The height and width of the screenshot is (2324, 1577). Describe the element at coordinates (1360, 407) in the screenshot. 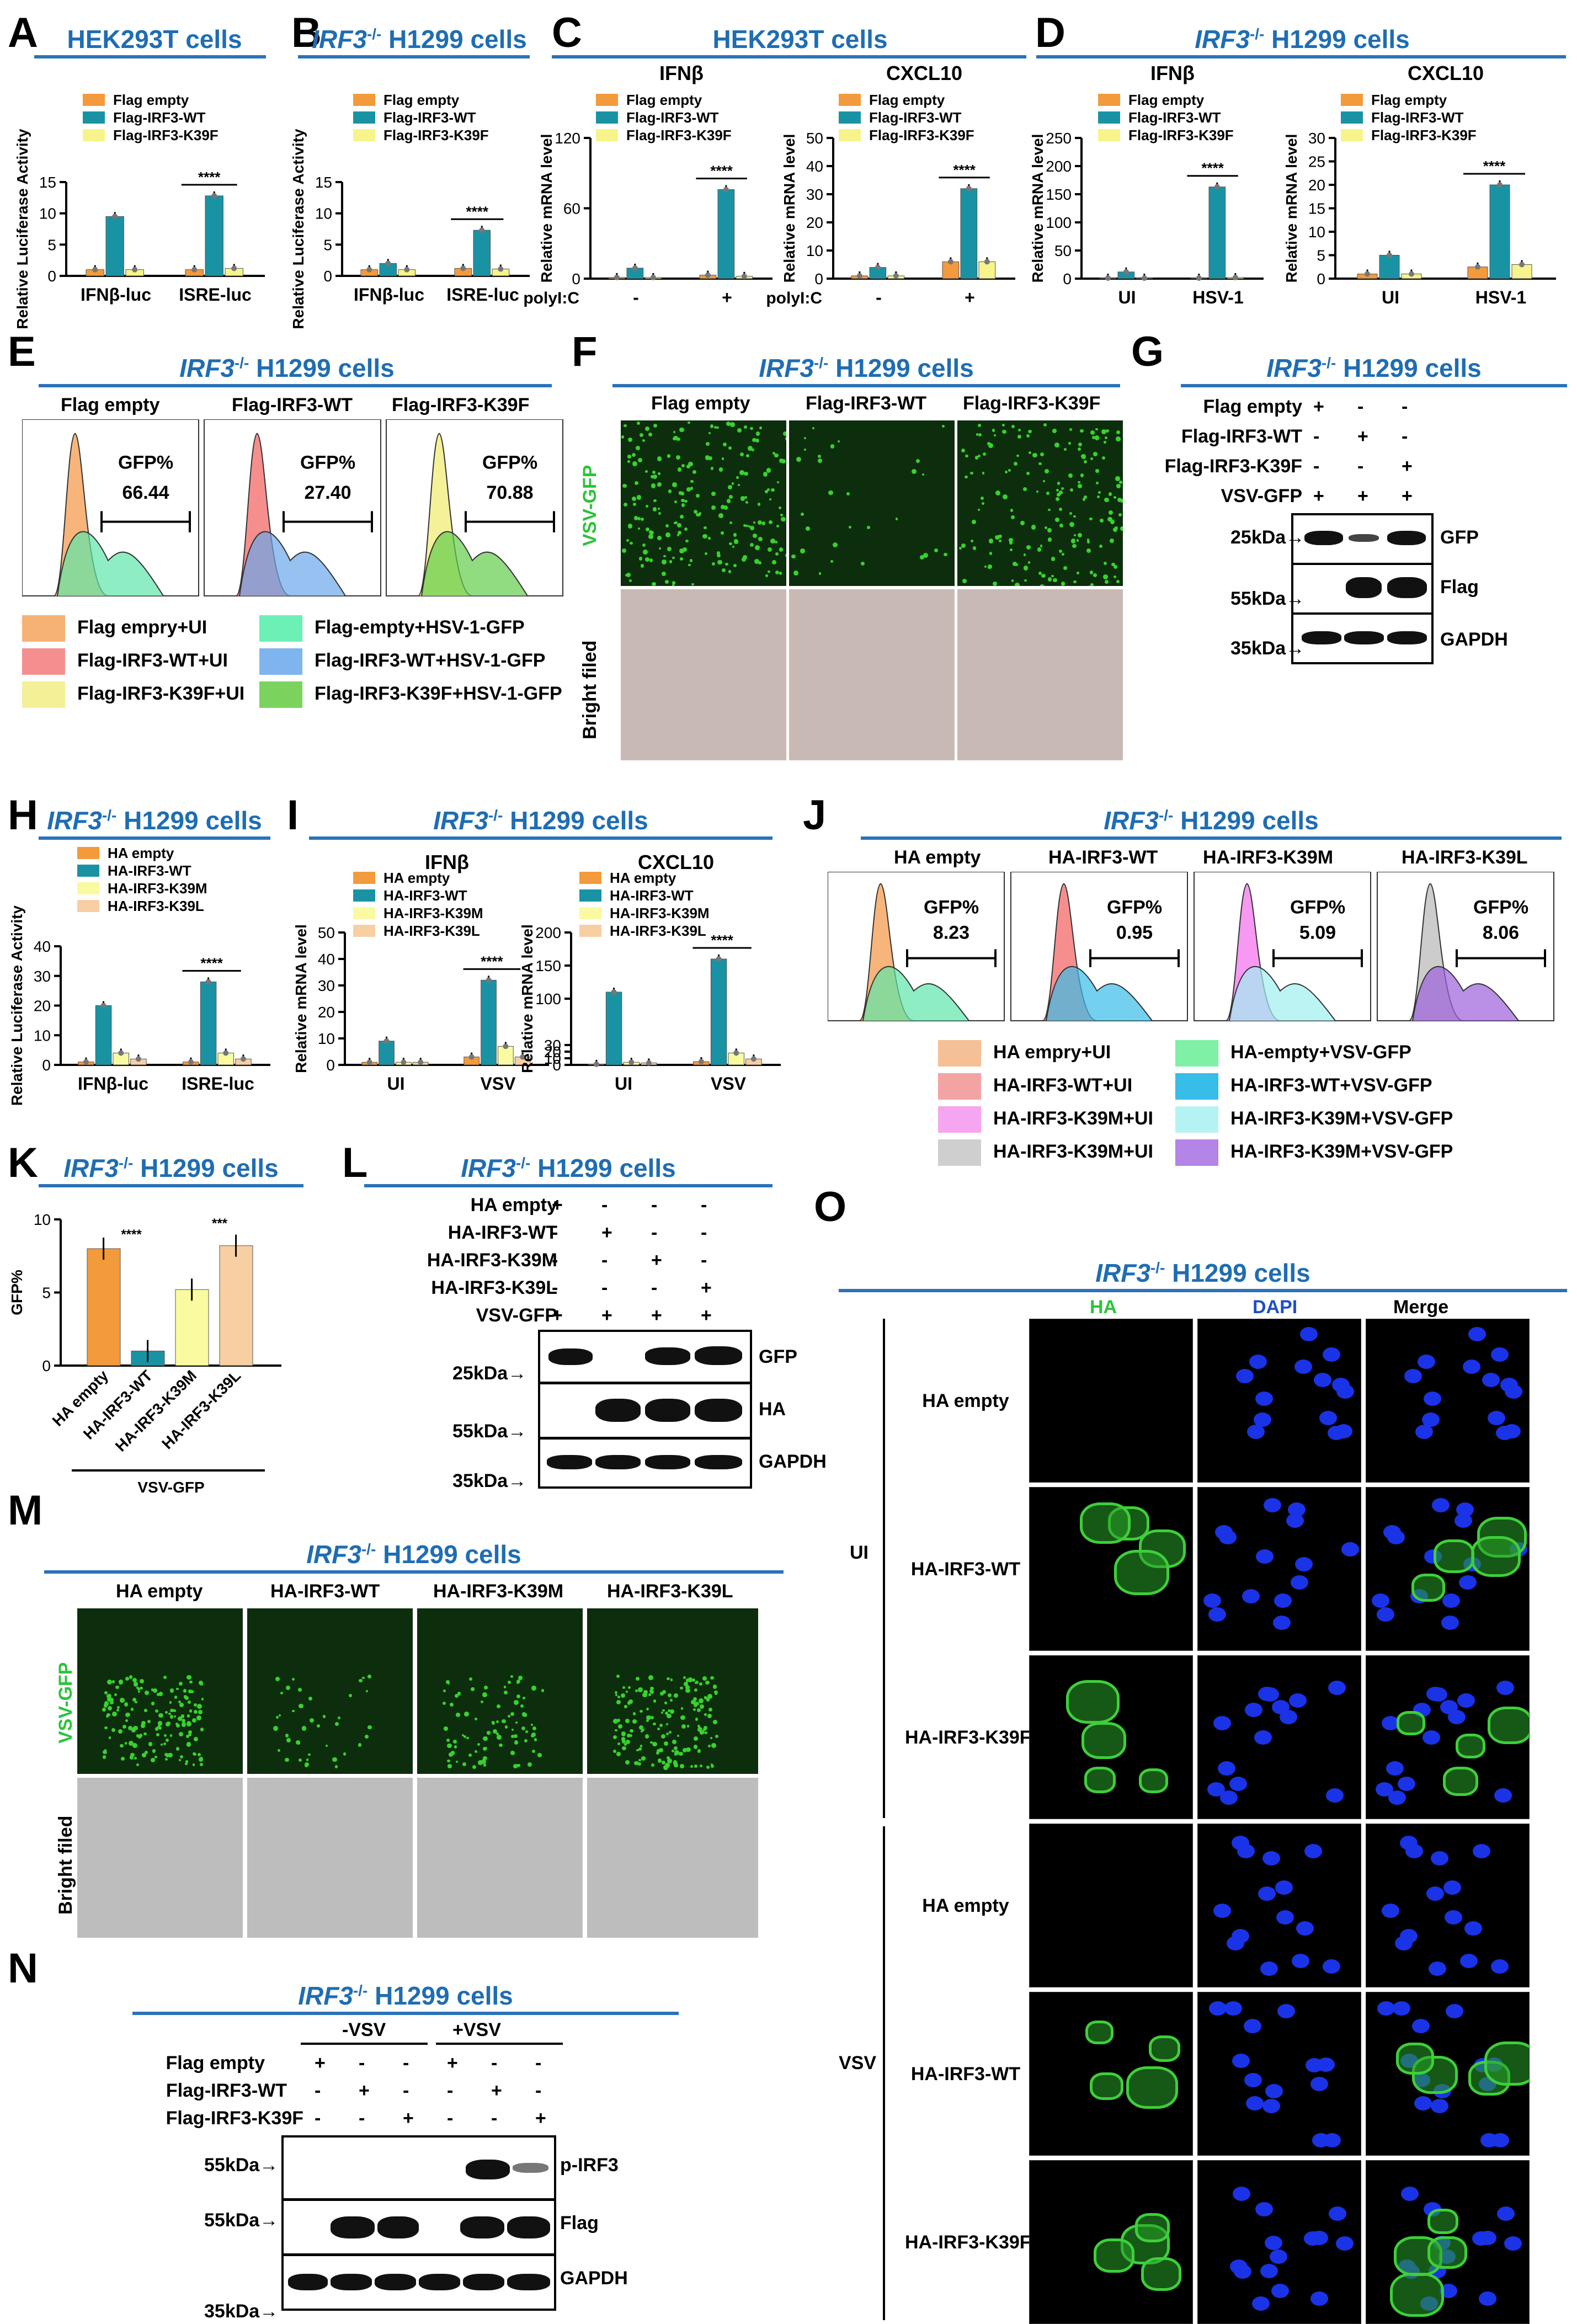

I see `g-sign-1-2: -` at that location.